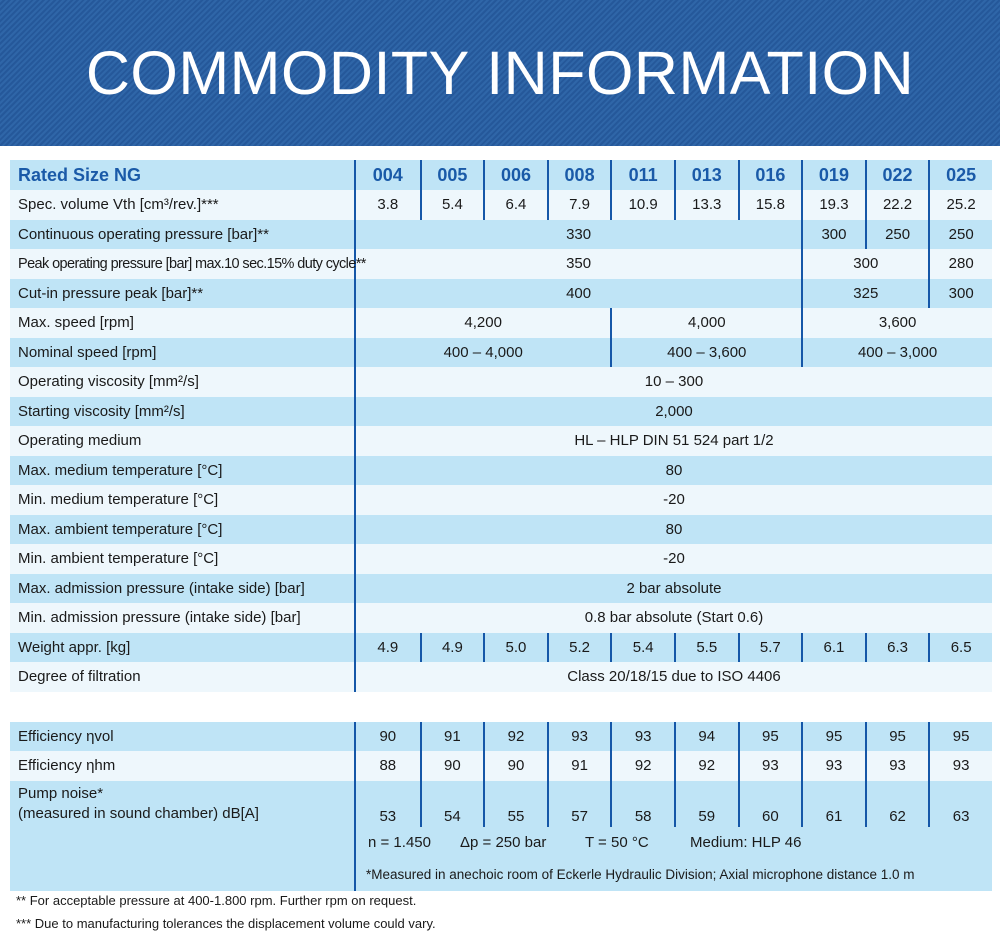 Image resolution: width=1000 pixels, height=941 pixels. Describe the element at coordinates (183, 411) in the screenshot. I see `row-label: Starting viscosity [mm²/s]` at that location.